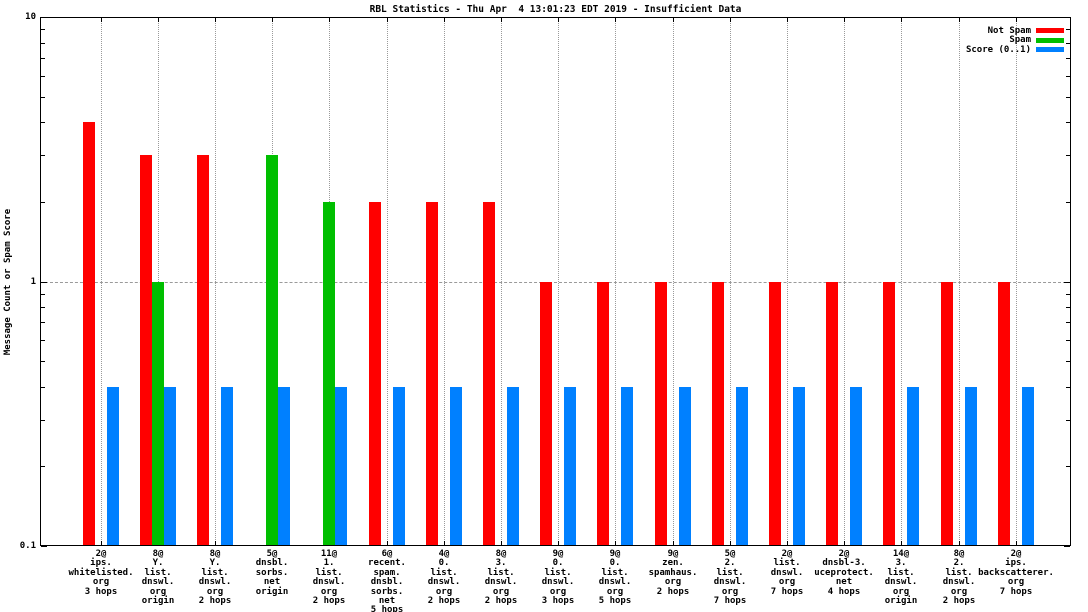 The image size is (1088, 612). I want to click on y-tick-label: 0.1, so click(27, 546).